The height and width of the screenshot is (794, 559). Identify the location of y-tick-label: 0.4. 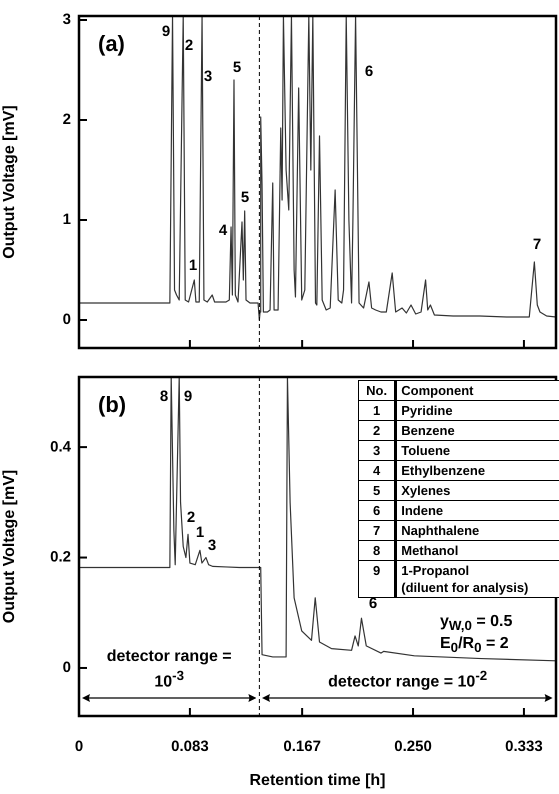
(61, 447).